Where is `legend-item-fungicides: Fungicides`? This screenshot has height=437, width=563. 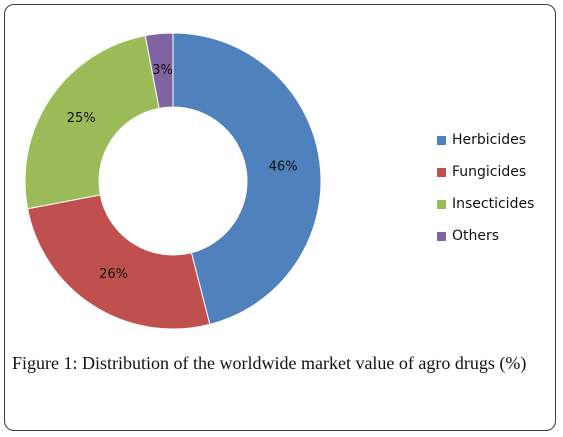 legend-item-fungicides: Fungicides is located at coordinates (485, 172).